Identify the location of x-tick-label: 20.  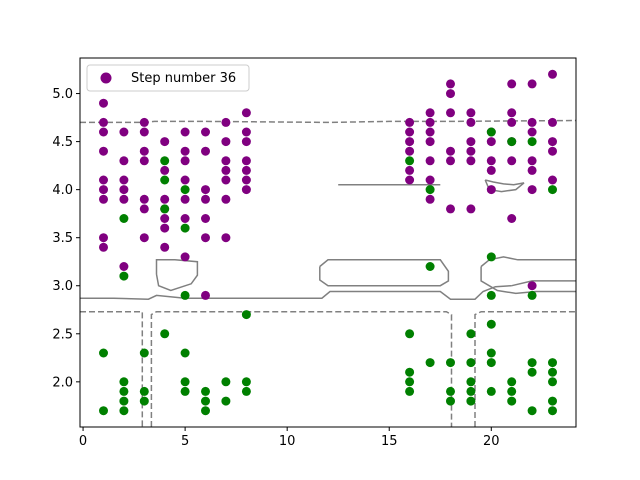
(491, 441).